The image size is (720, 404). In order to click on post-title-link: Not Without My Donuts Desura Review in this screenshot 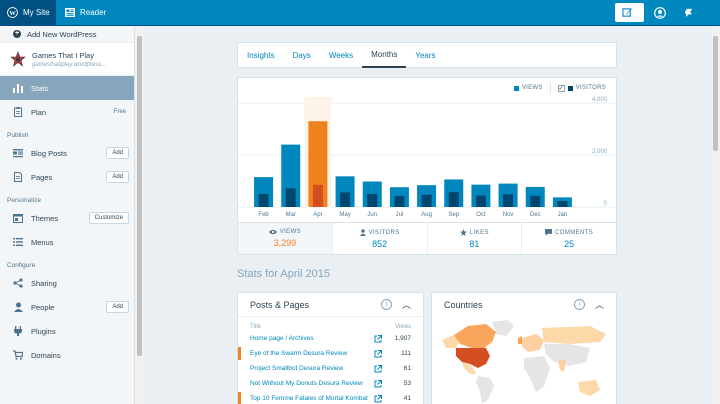, I will do `click(306, 383)`.